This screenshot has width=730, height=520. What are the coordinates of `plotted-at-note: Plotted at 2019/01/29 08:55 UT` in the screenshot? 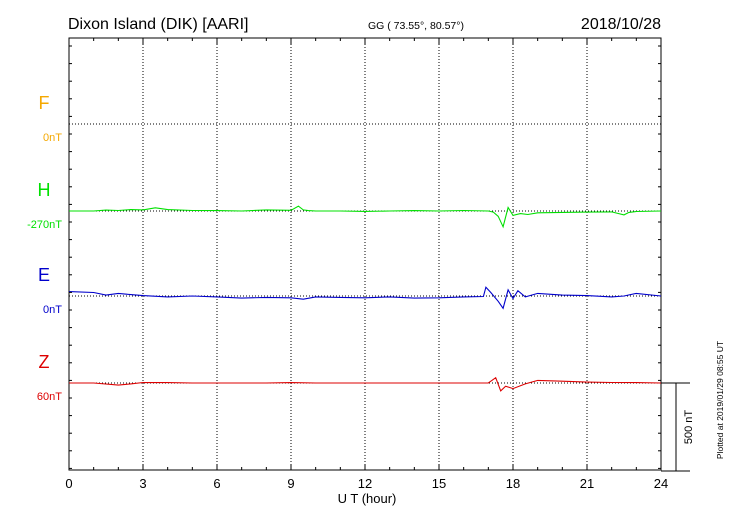 It's located at (720, 400).